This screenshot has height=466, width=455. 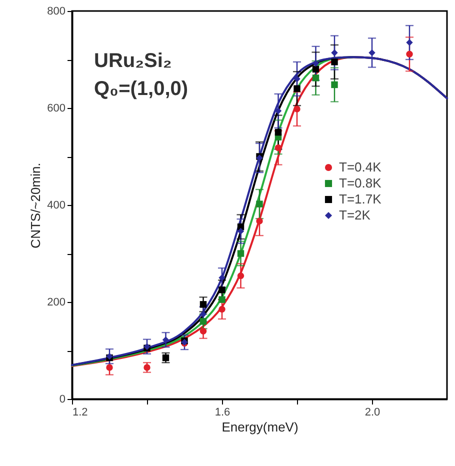 What do you see at coordinates (360, 199) in the screenshot?
I see `legend-label: T=1.7K` at bounding box center [360, 199].